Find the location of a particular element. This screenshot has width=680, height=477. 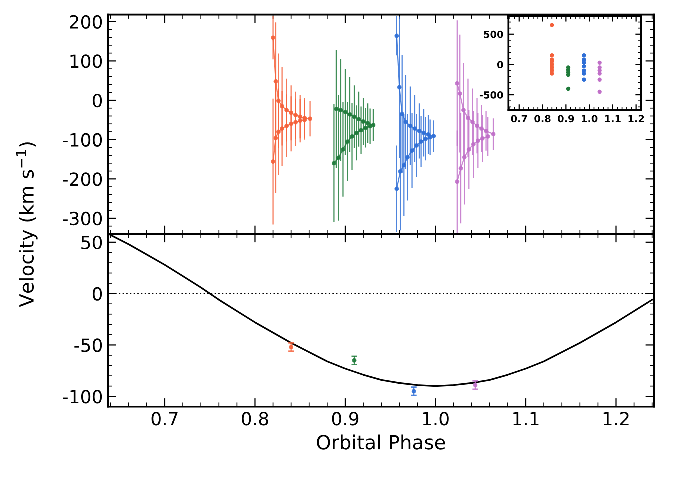

y-axis-title: Velocity (km s$^{−1}$) is located at coordinates (27, 225).